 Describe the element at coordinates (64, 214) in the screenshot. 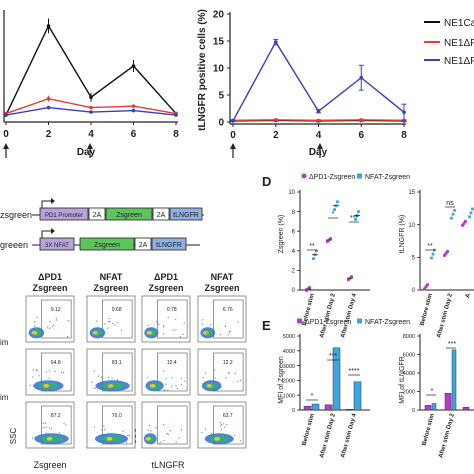

I see `pd1-promoter-box` at that location.